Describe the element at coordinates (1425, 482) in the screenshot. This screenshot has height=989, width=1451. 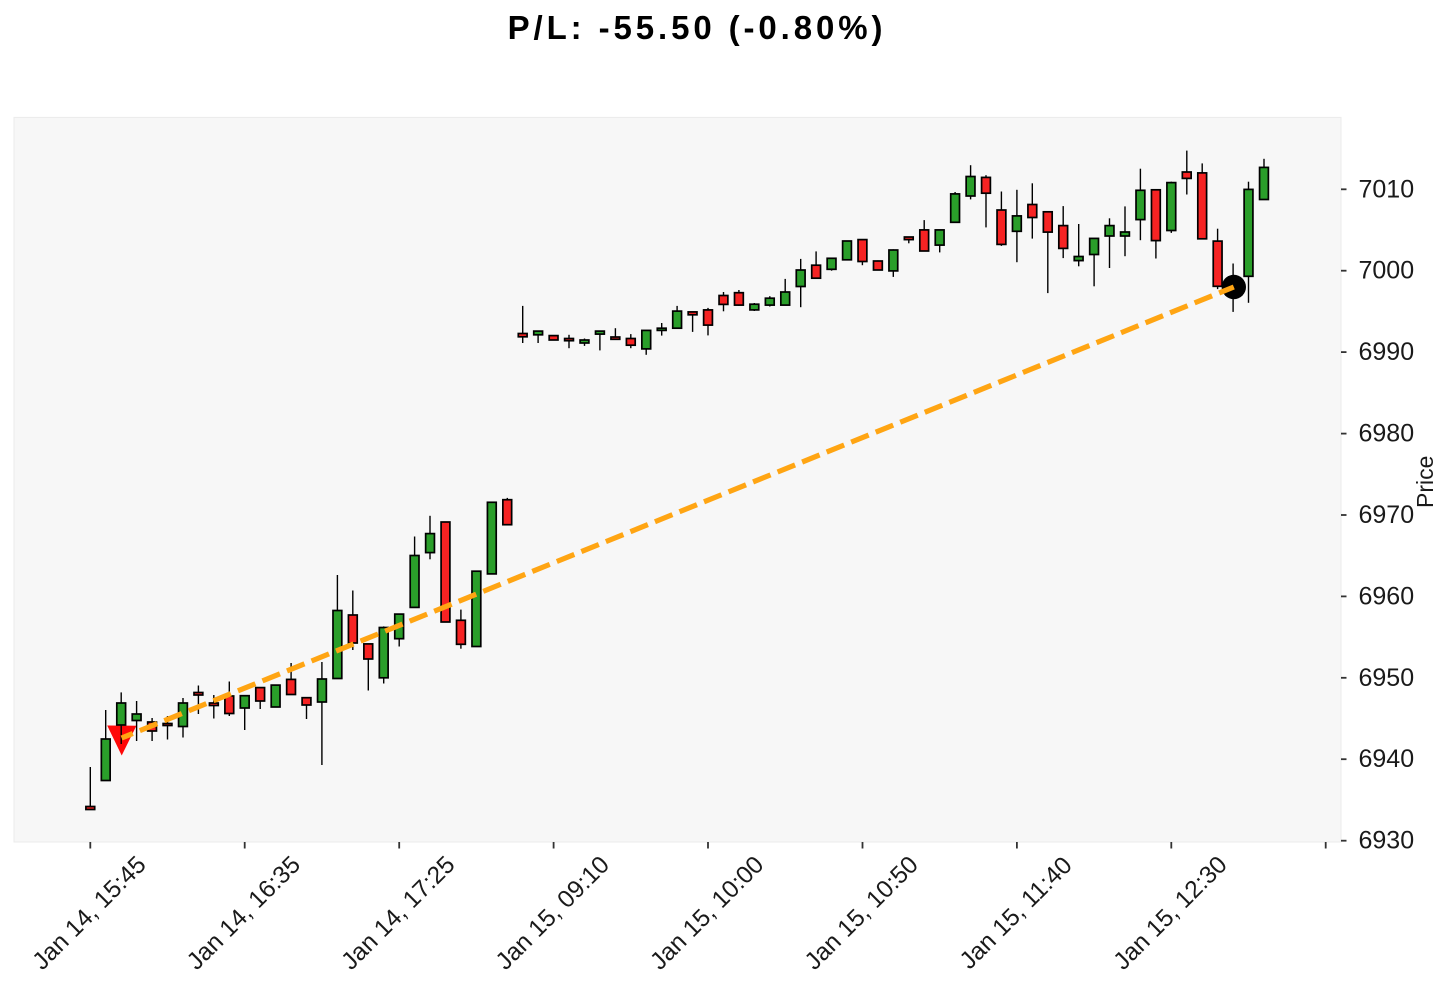
I see `svg-text: Price` at that location.